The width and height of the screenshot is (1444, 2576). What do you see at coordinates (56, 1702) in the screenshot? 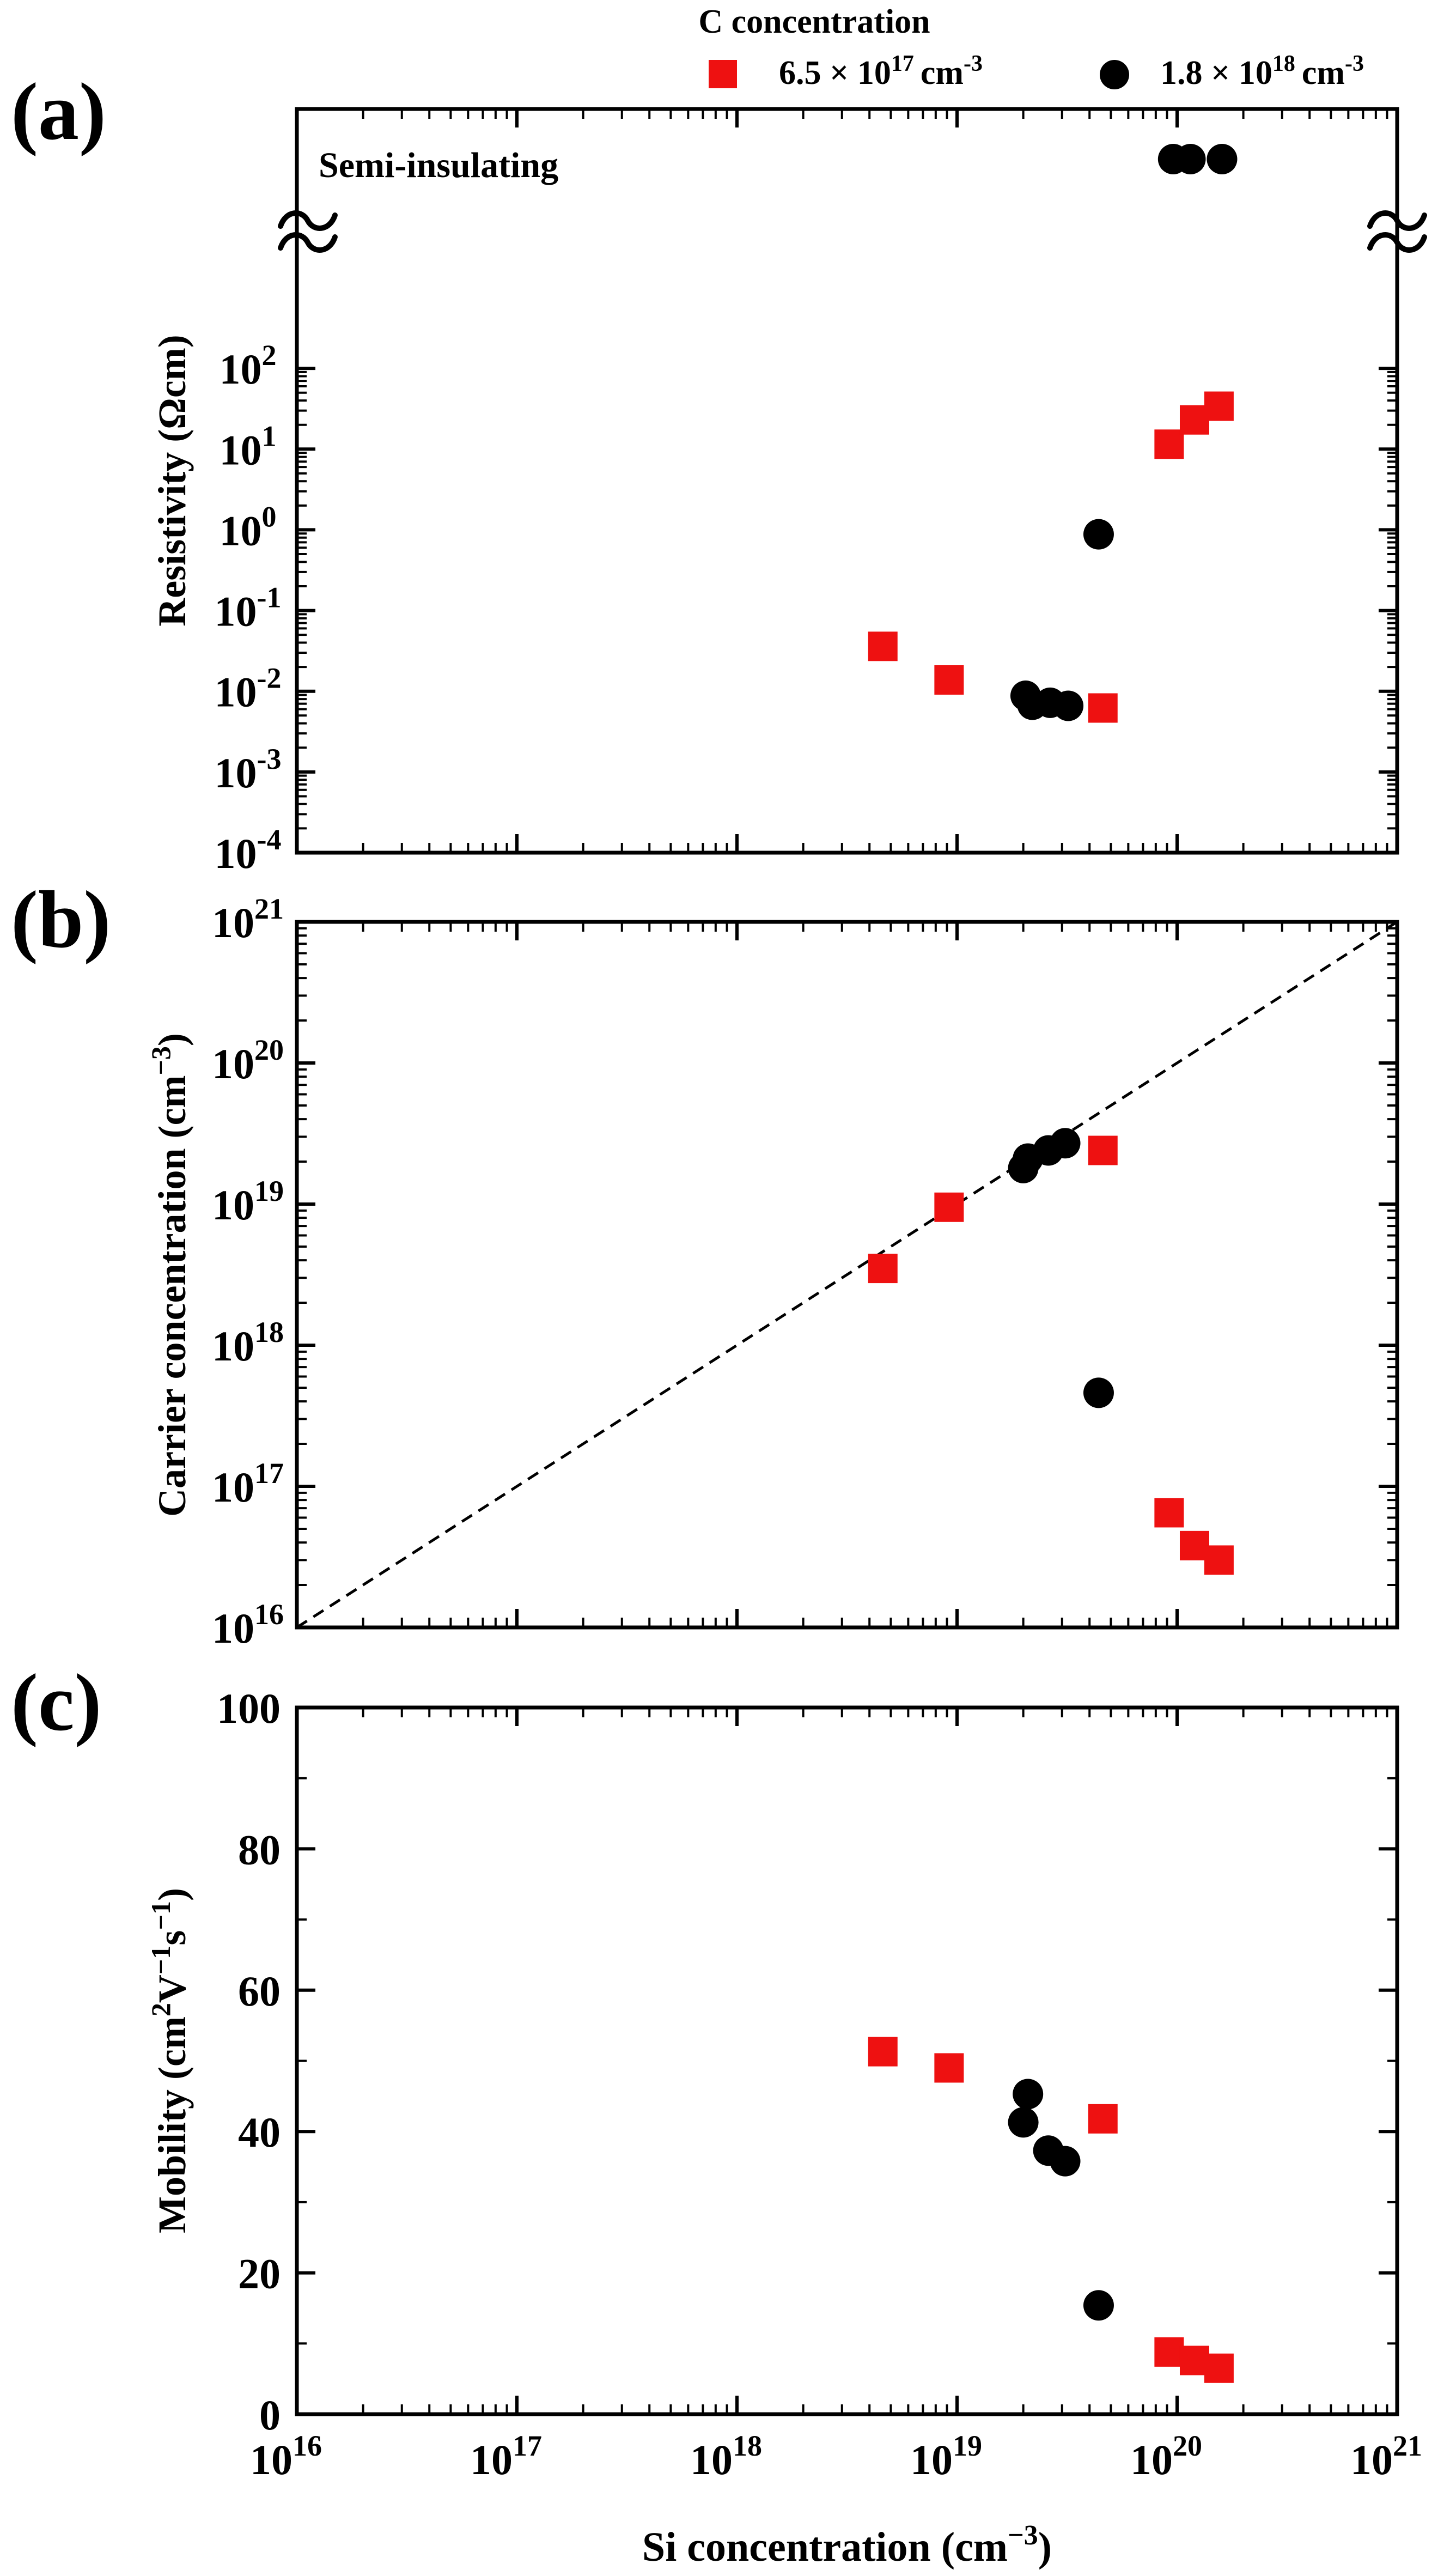
I see `panel-label-c: (c)` at bounding box center [56, 1702].